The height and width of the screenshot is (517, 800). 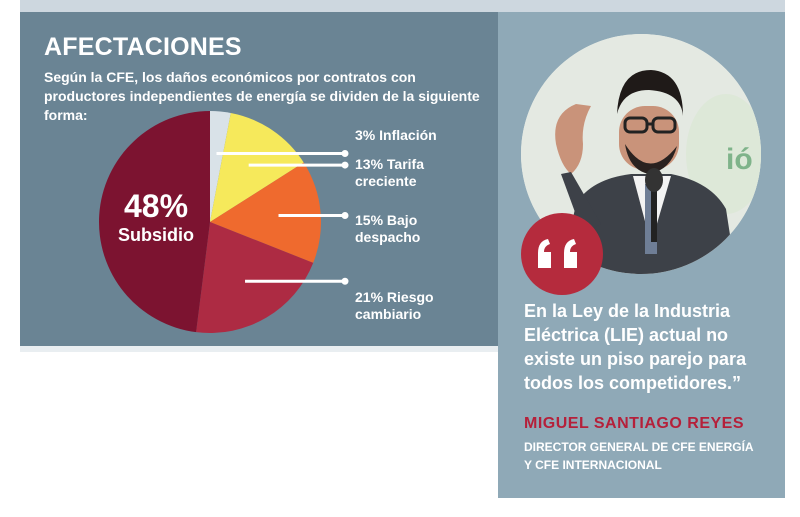 I want to click on slice-label-line1: 21% Riesgo, so click(x=394, y=297).